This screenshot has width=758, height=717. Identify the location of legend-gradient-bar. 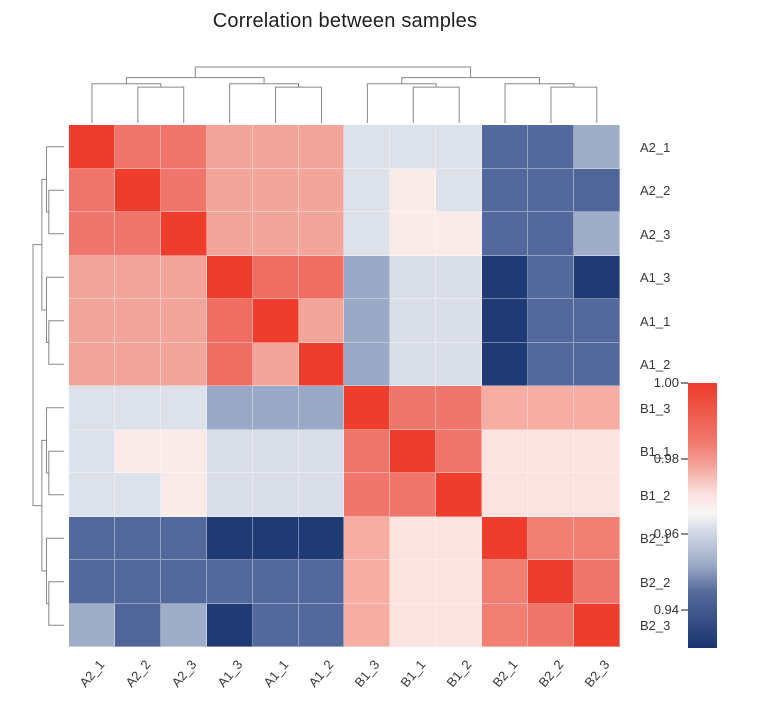
(702, 515).